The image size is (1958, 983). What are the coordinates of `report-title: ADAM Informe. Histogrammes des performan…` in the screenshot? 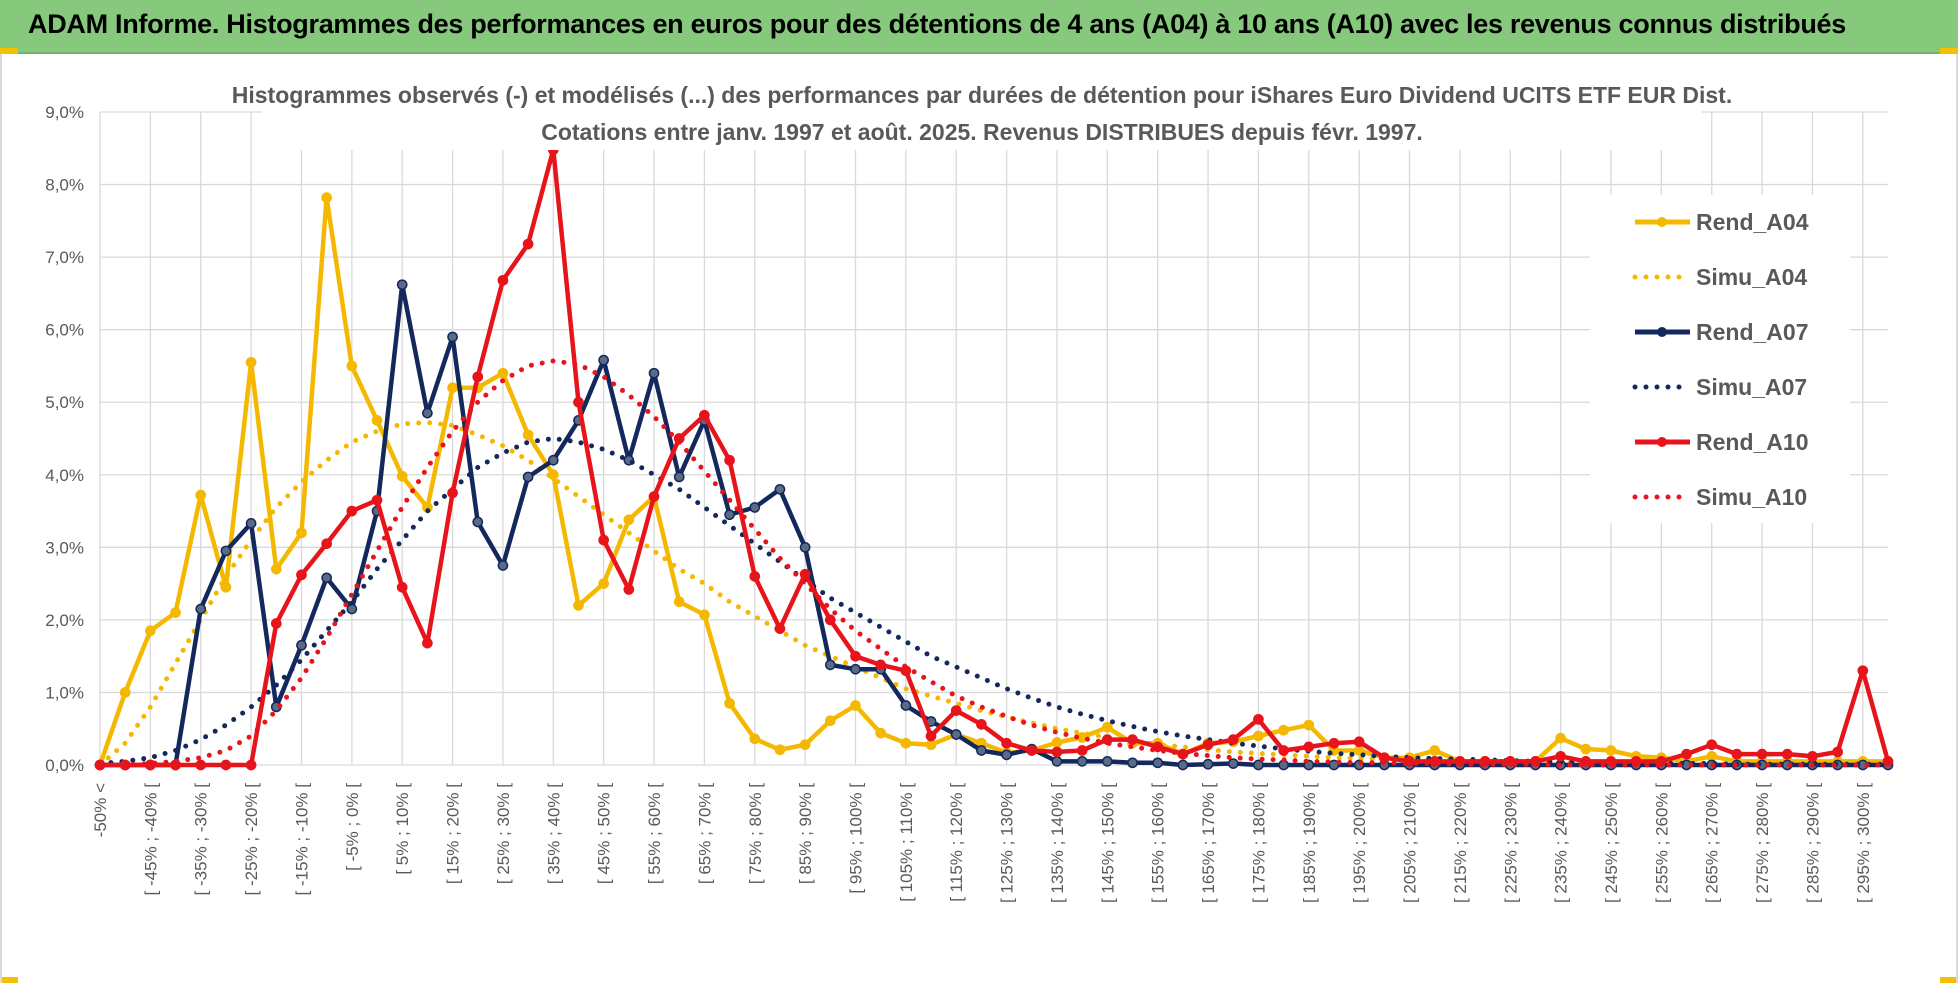 It's located at (937, 24).